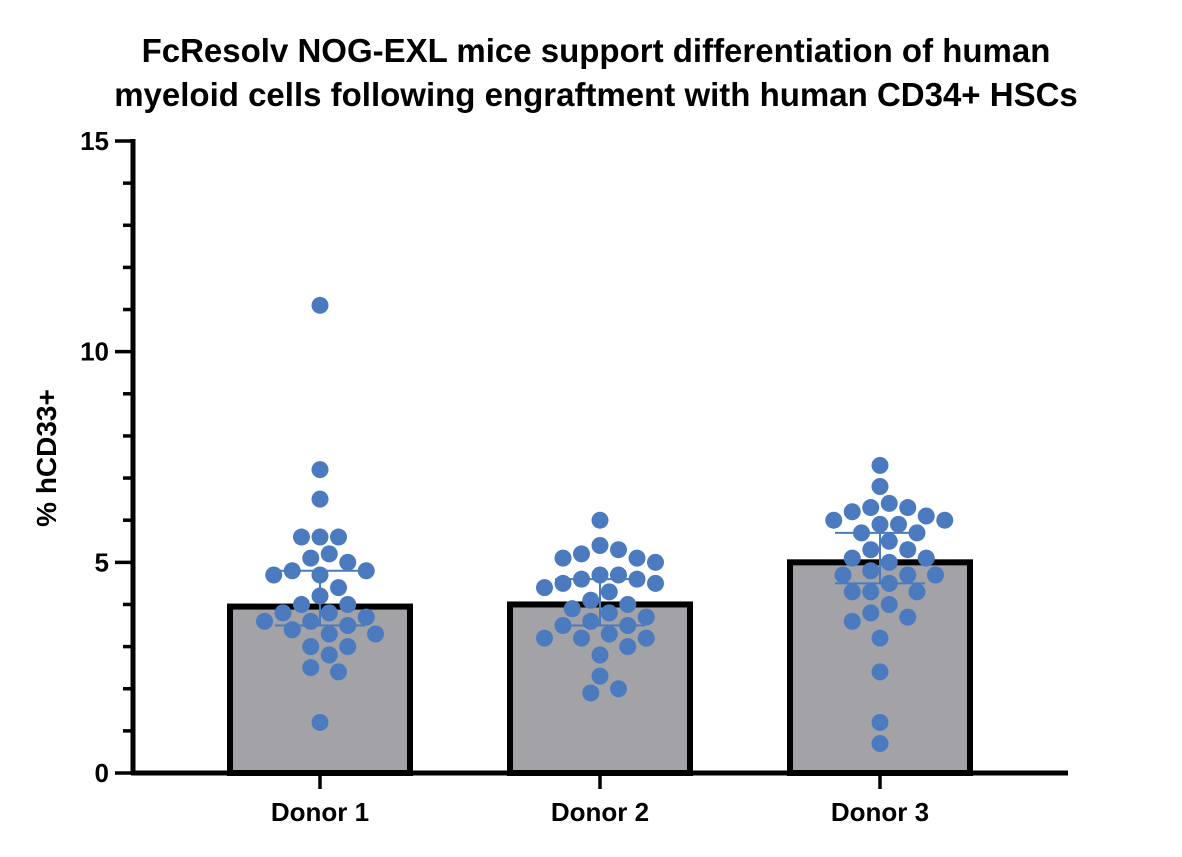 The image size is (1182, 857). Describe the element at coordinates (102, 562) in the screenshot. I see `y-tick-label: 5` at that location.